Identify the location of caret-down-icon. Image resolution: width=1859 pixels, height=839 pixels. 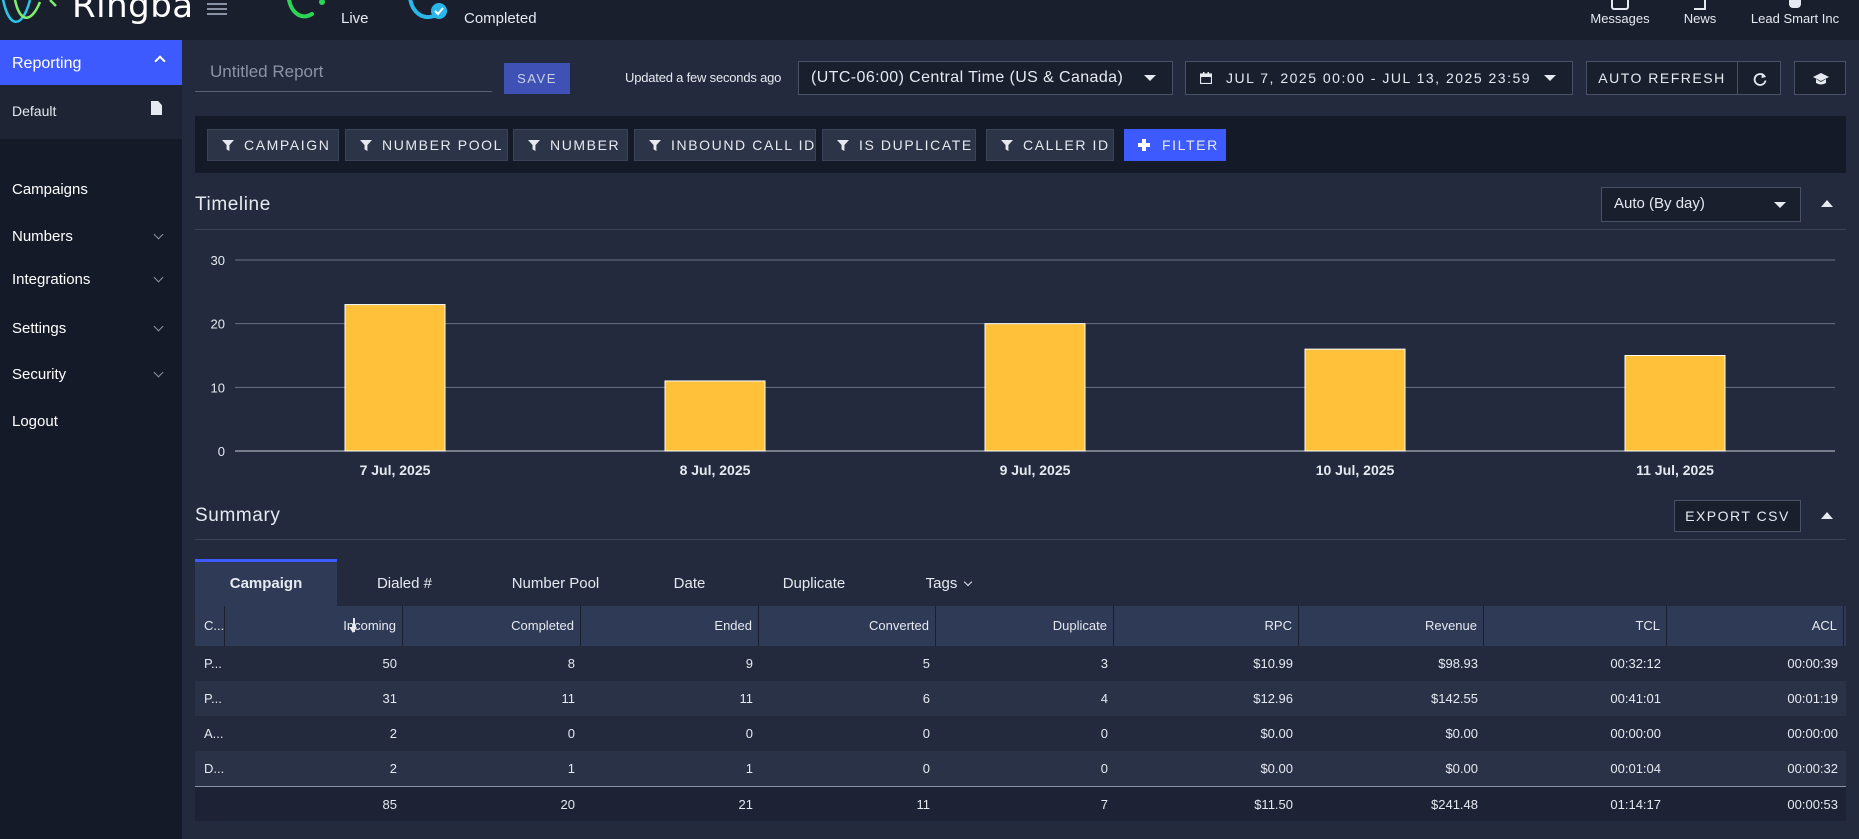
(1780, 205).